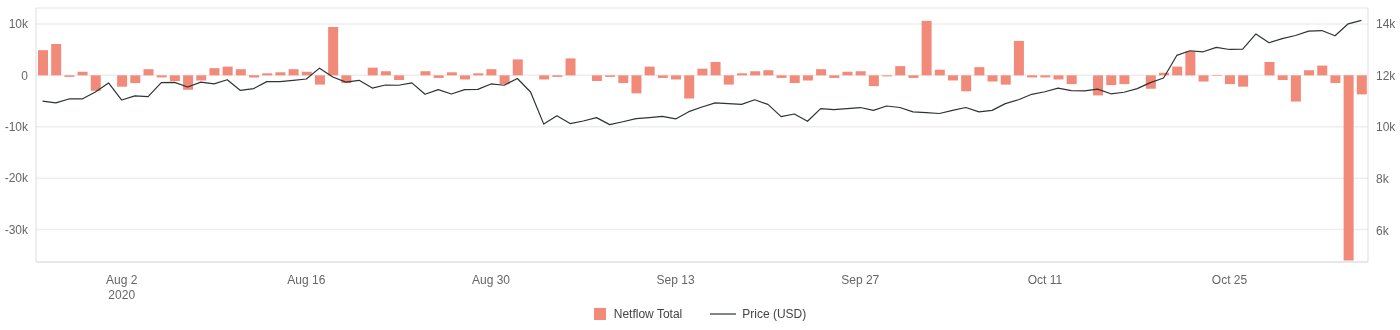  What do you see at coordinates (860, 280) in the screenshot?
I see `x-tick-label: Sep 27` at bounding box center [860, 280].